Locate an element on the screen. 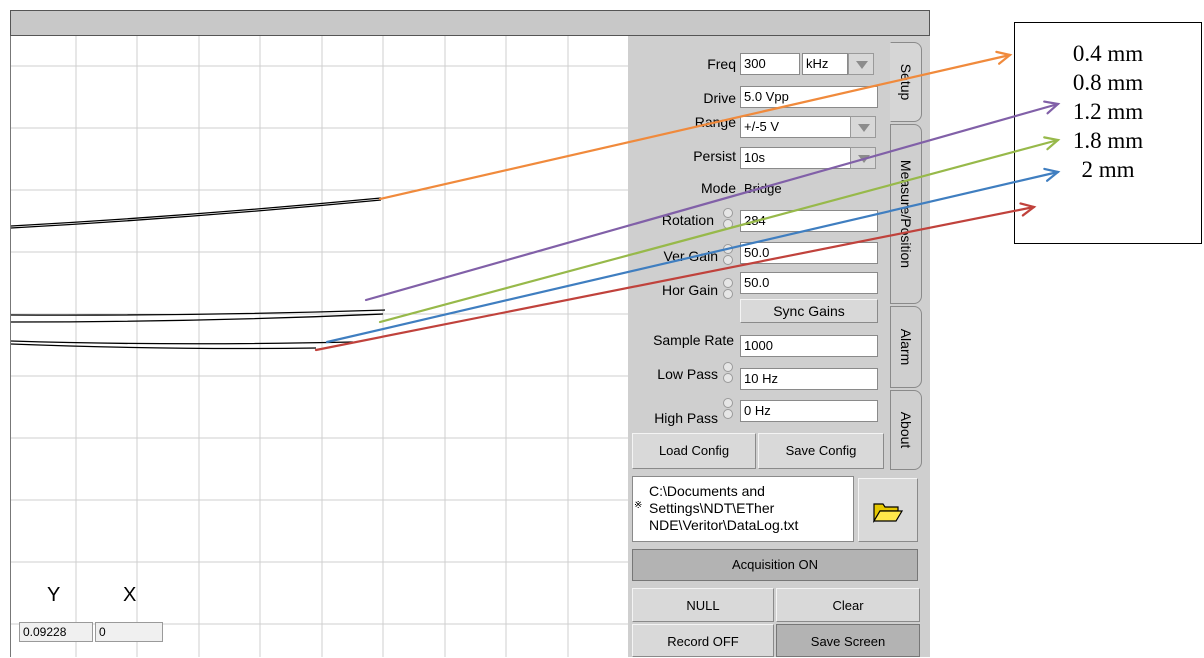 The height and width of the screenshot is (658, 1204). load-config-button: Load Config is located at coordinates (694, 451).